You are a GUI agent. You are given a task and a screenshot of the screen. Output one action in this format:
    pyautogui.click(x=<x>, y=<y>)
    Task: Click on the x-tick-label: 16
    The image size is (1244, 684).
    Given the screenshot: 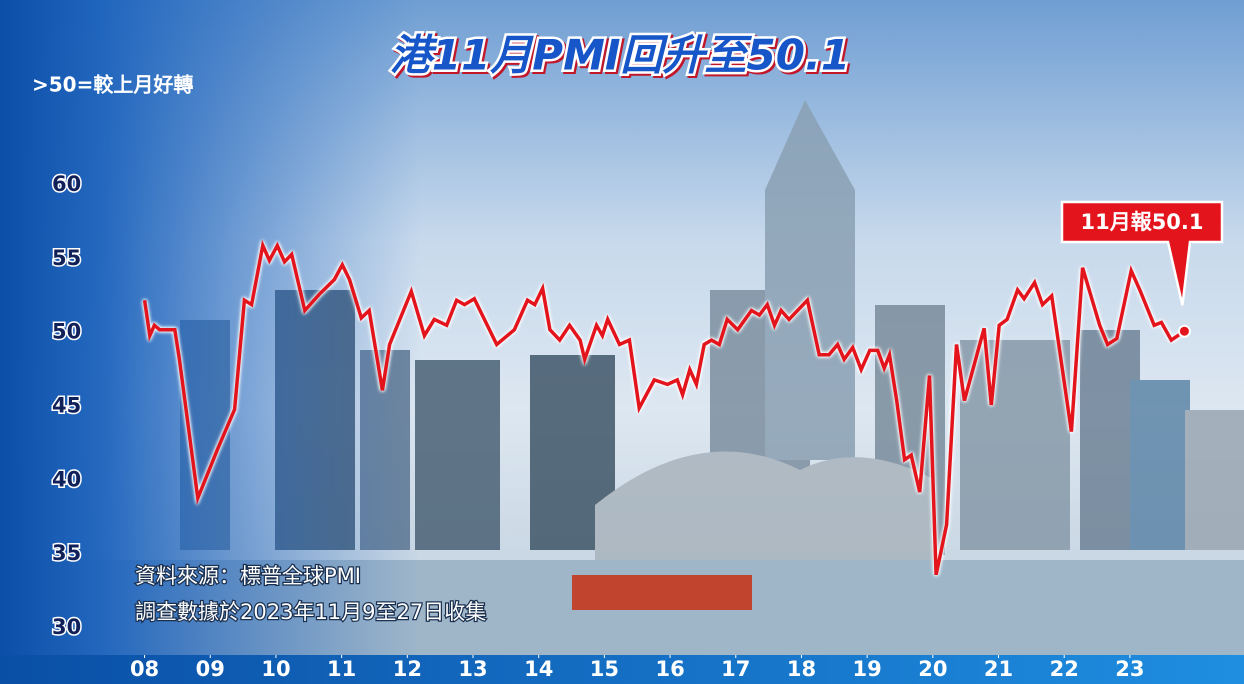 What is the action you would take?
    pyautogui.click(x=669, y=669)
    